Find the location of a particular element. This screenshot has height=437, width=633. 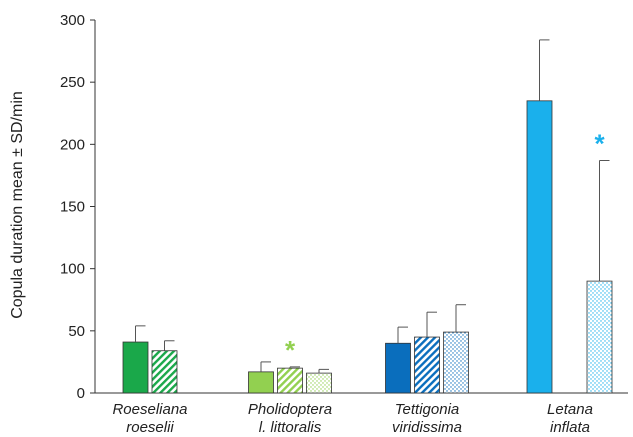

x-category-label: Roeseliana is located at coordinates (149, 409).